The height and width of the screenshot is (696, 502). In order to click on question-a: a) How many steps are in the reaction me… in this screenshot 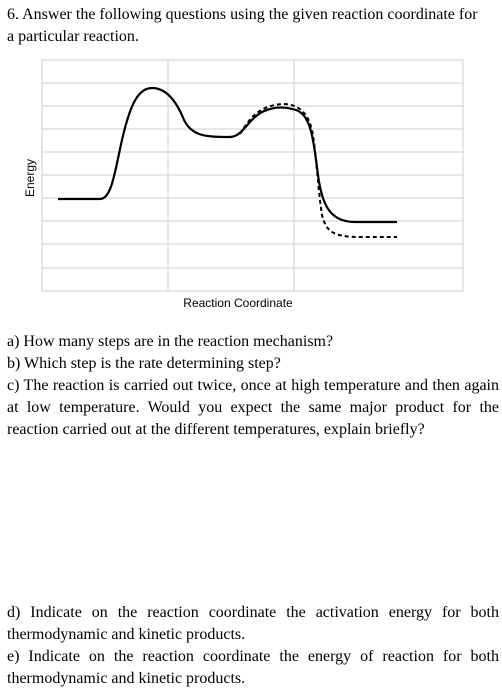, I will do `click(170, 341)`.